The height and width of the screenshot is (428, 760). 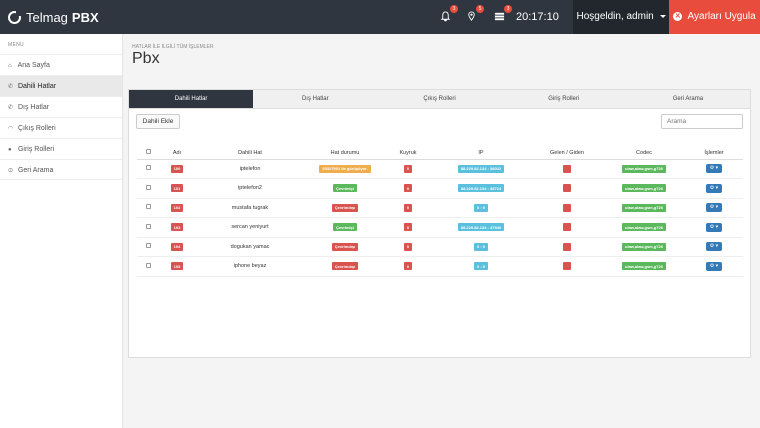 I want to click on column-header-extension: Dahili Hat, so click(x=250, y=153).